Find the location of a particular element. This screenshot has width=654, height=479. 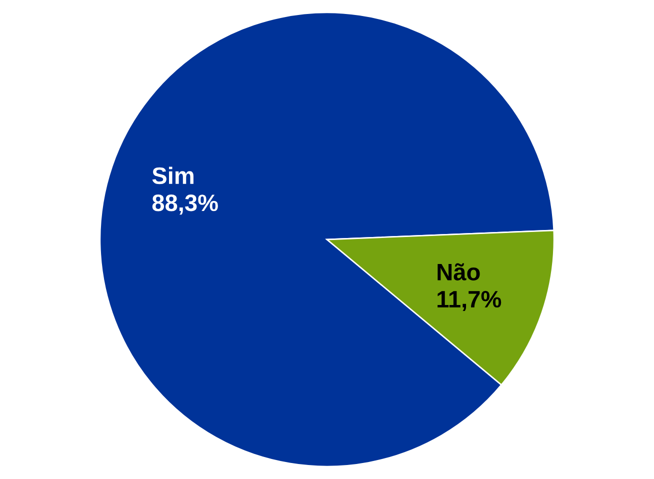

data-label: 11,7% is located at coordinates (470, 301).